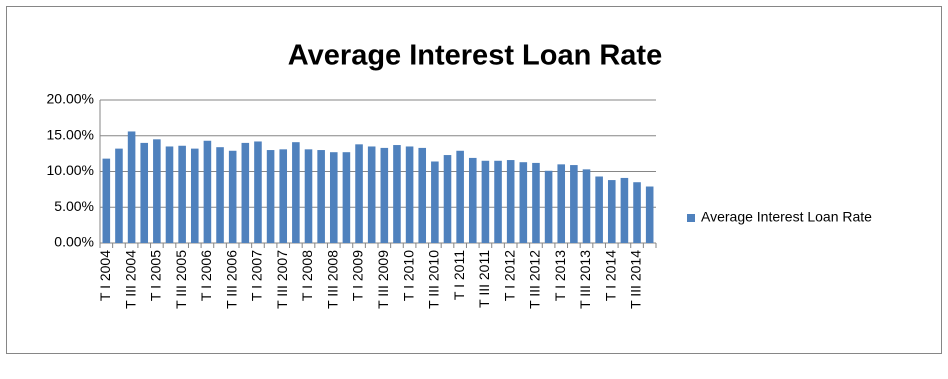 Image resolution: width=948 pixels, height=379 pixels. Describe the element at coordinates (74, 242) in the screenshot. I see `y-tick-label: 0.00%` at that location.